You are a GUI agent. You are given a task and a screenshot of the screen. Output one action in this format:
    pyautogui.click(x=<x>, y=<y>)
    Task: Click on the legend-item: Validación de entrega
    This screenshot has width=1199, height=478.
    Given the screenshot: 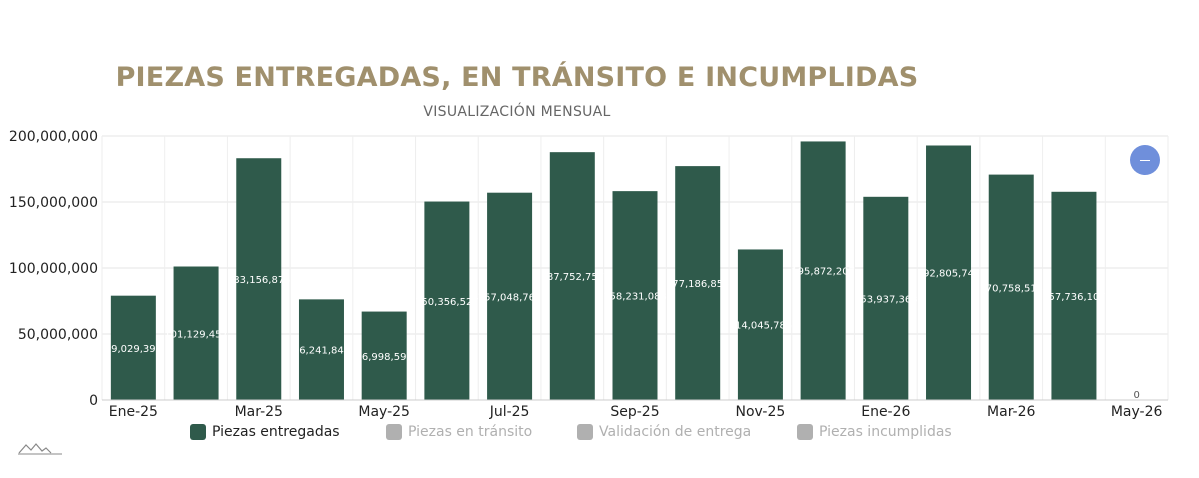 What is the action you would take?
    pyautogui.click(x=664, y=432)
    